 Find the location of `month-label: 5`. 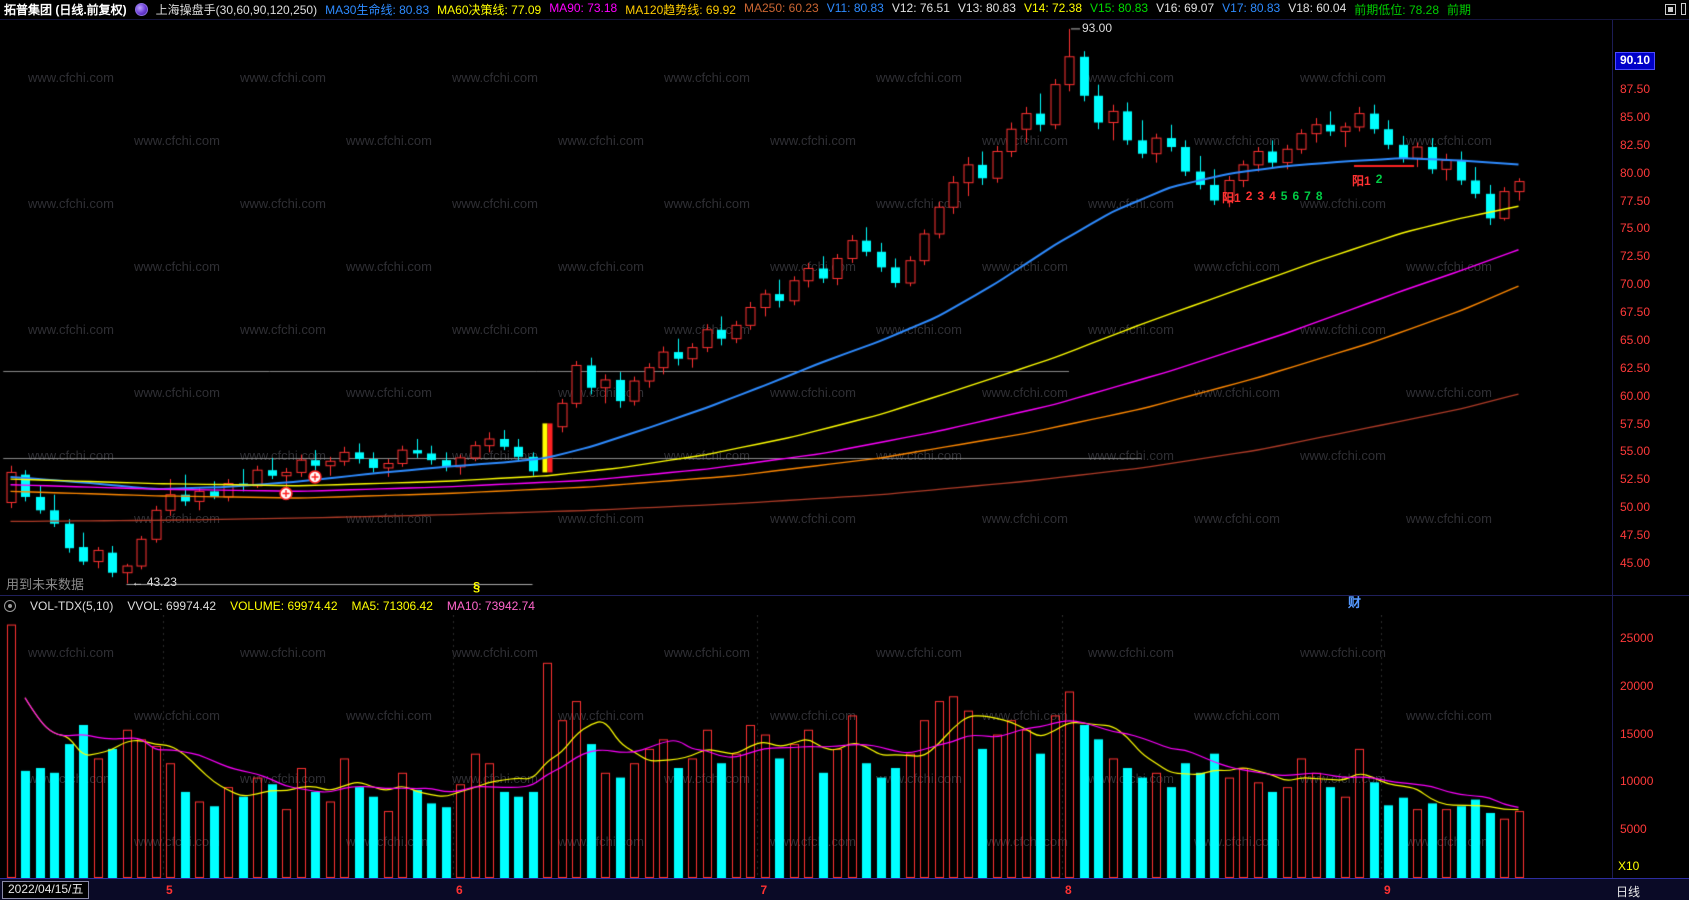

month-label: 5 is located at coordinates (169, 890).